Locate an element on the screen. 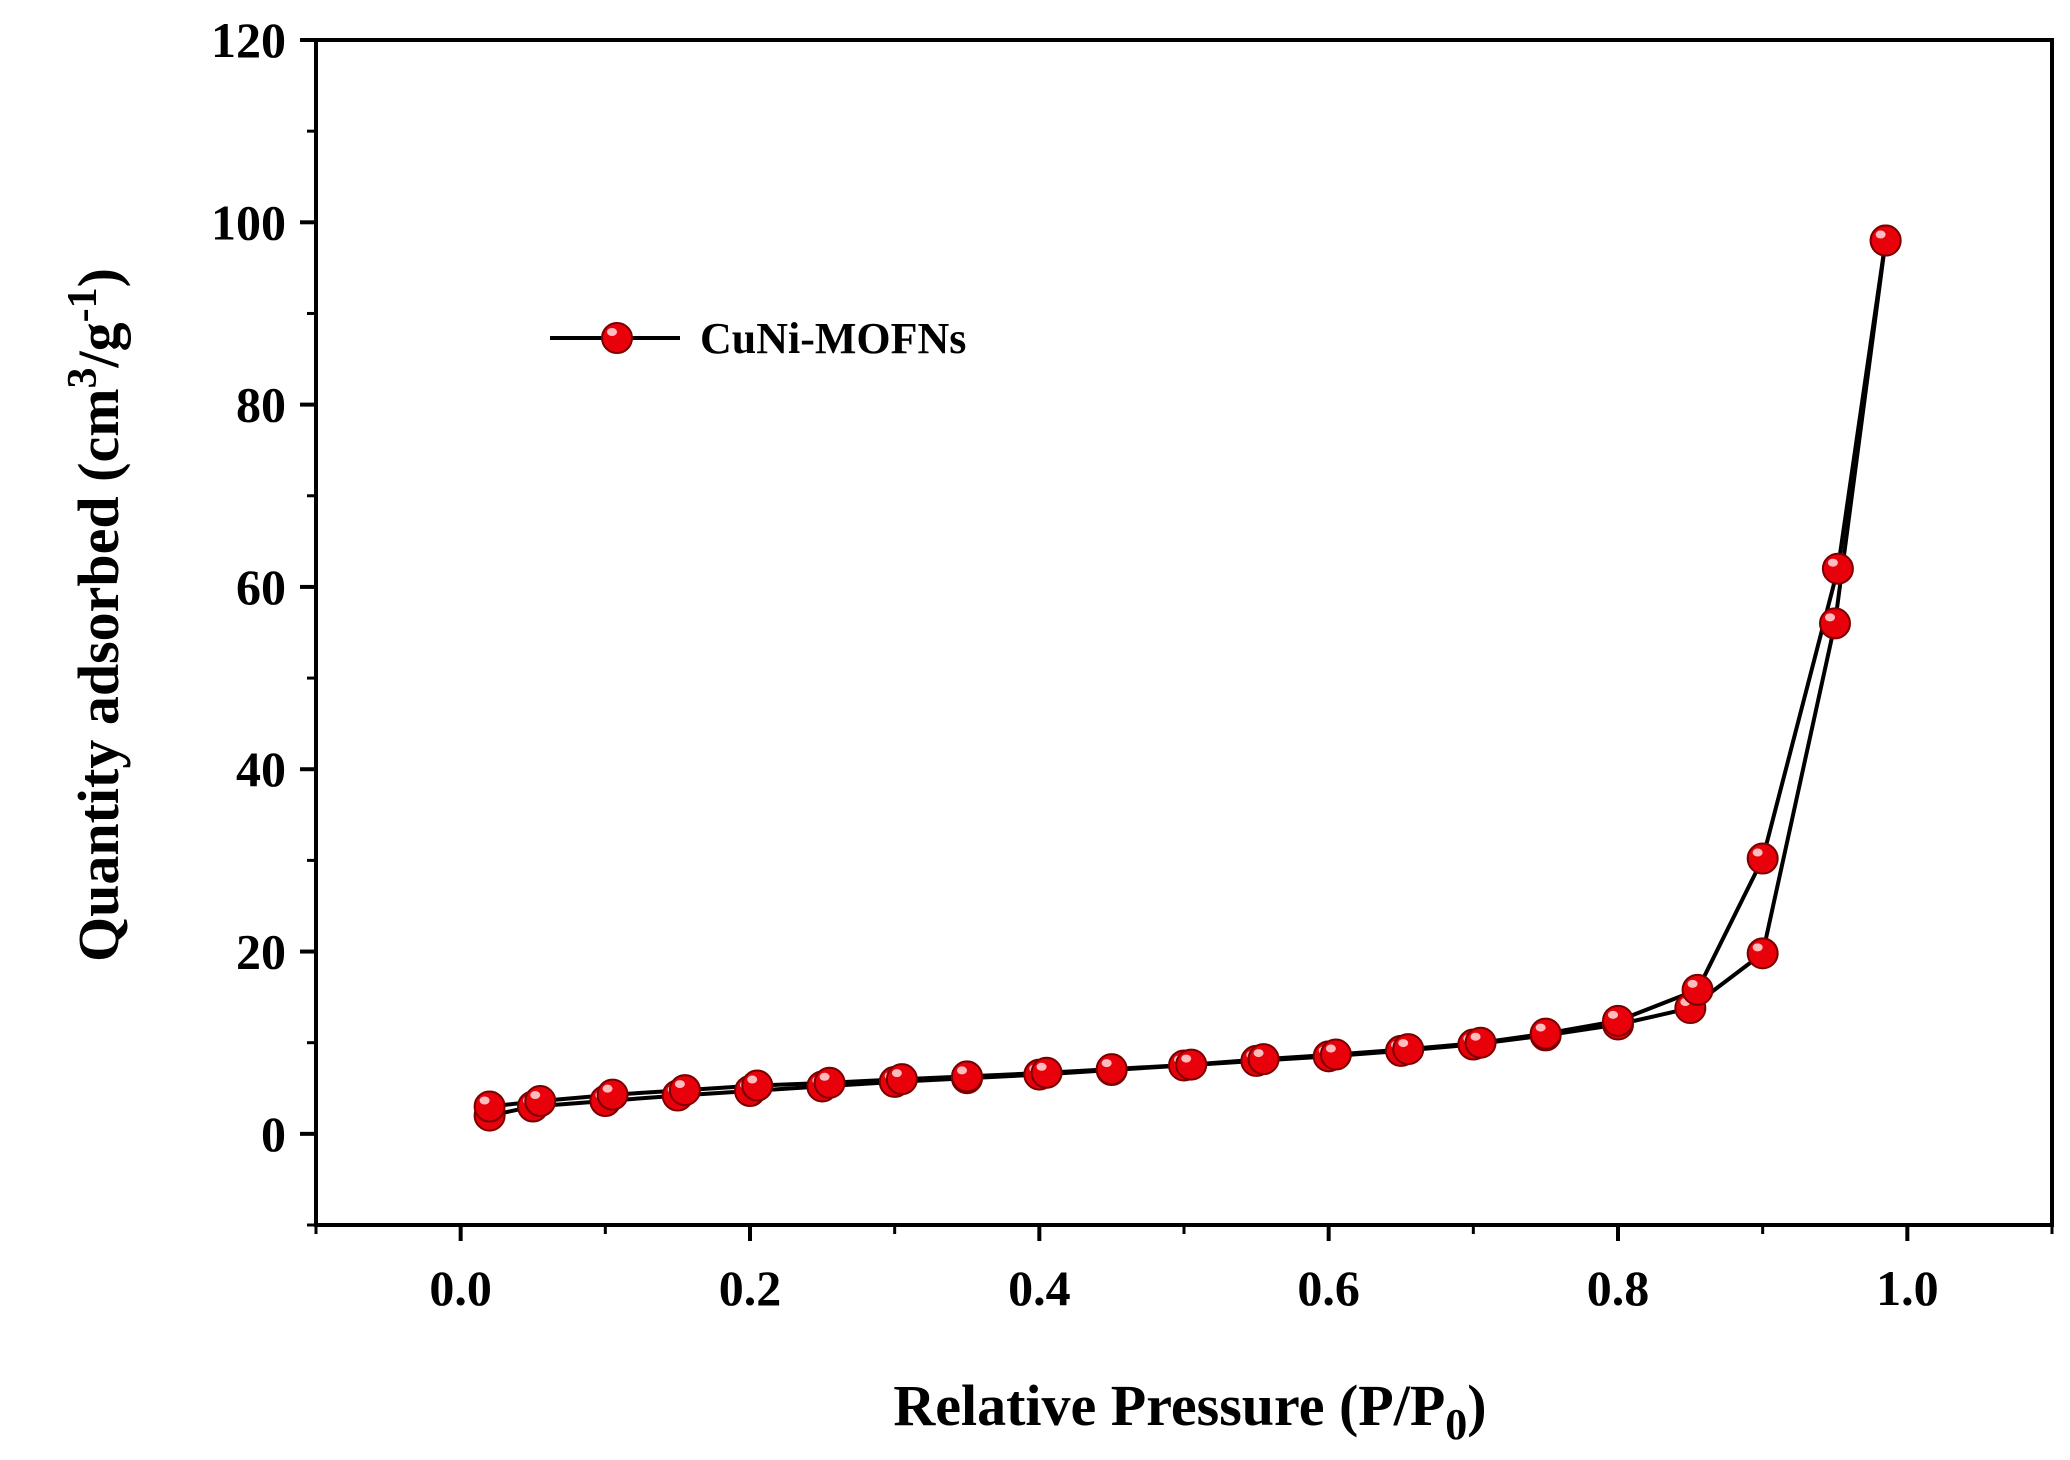  y-axis-title-superscript-1: 3 is located at coordinates (83, 377).